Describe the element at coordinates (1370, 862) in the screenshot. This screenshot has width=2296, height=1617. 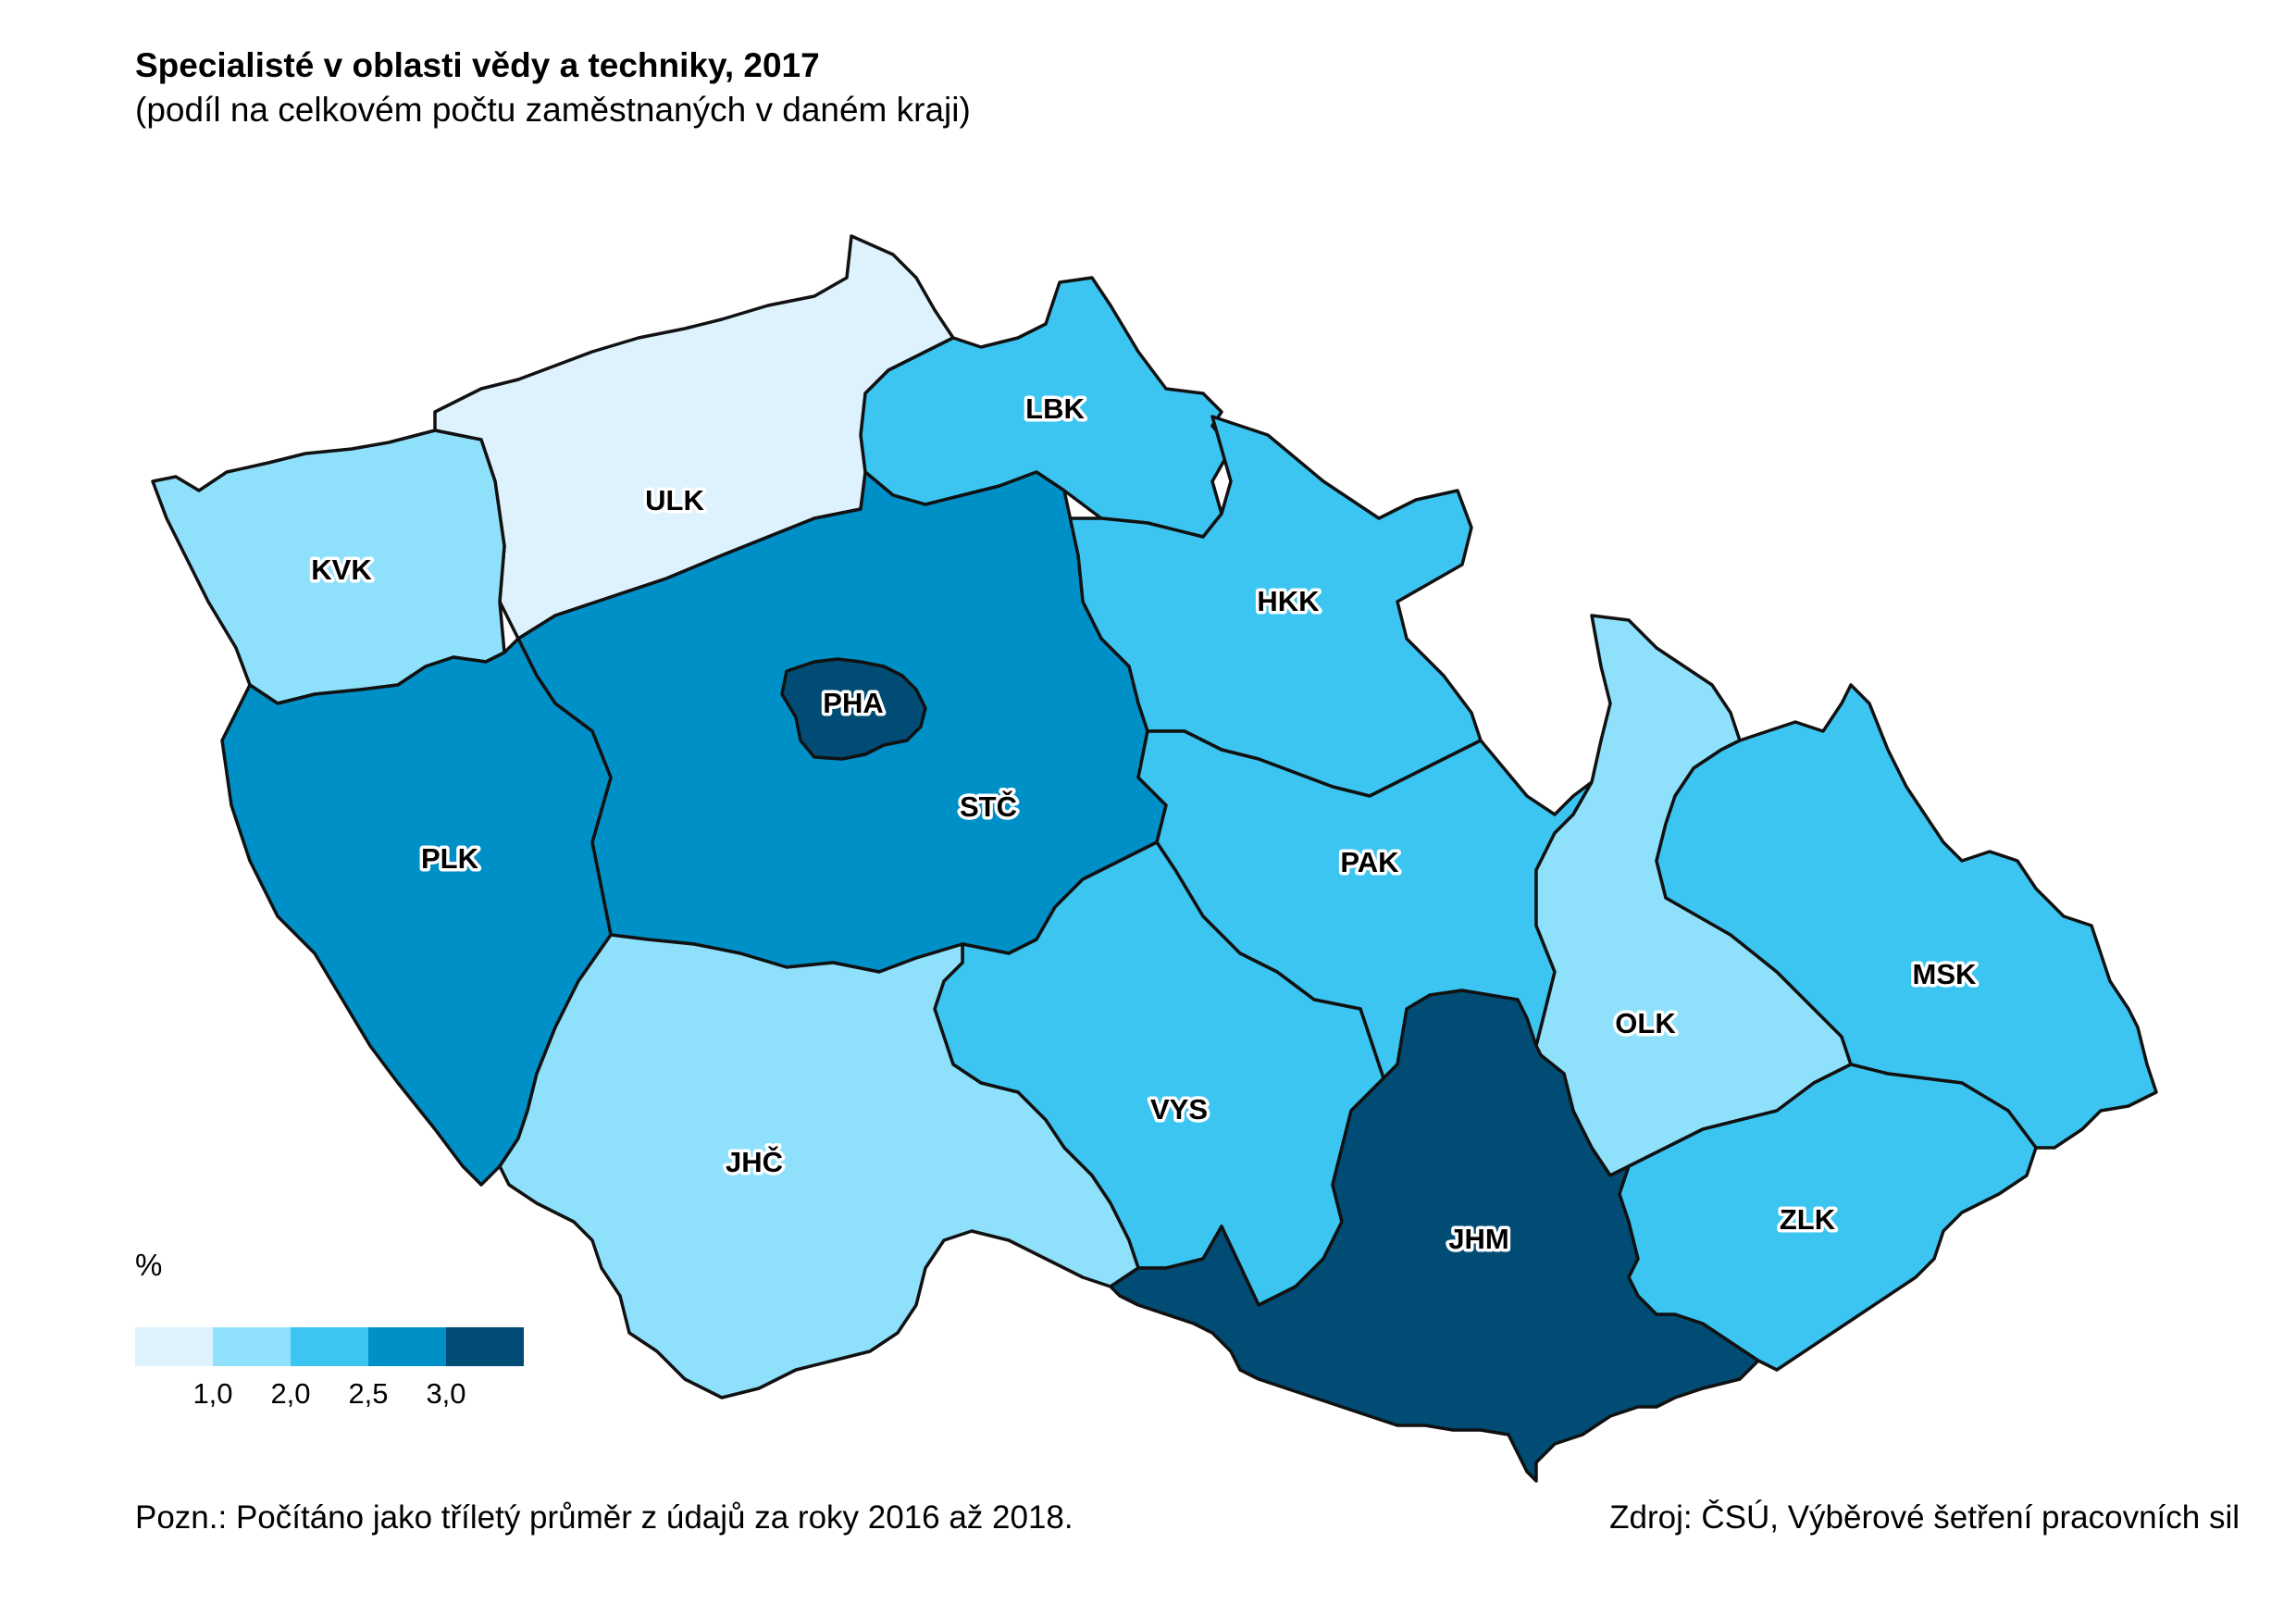
I see `region-label-PAK: PAK` at that location.